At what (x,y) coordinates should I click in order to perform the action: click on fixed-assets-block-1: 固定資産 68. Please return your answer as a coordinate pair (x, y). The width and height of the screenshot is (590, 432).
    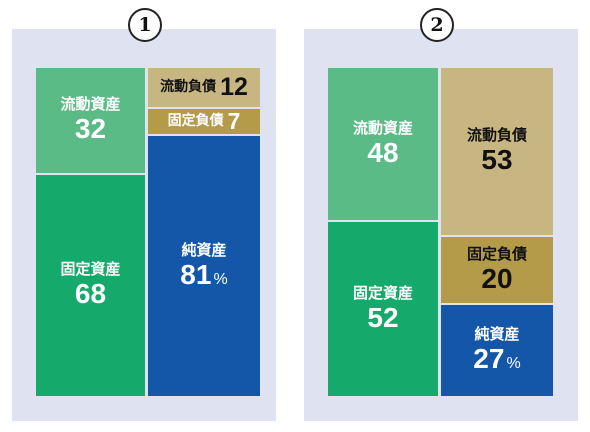
    Looking at the image, I should click on (90, 285).